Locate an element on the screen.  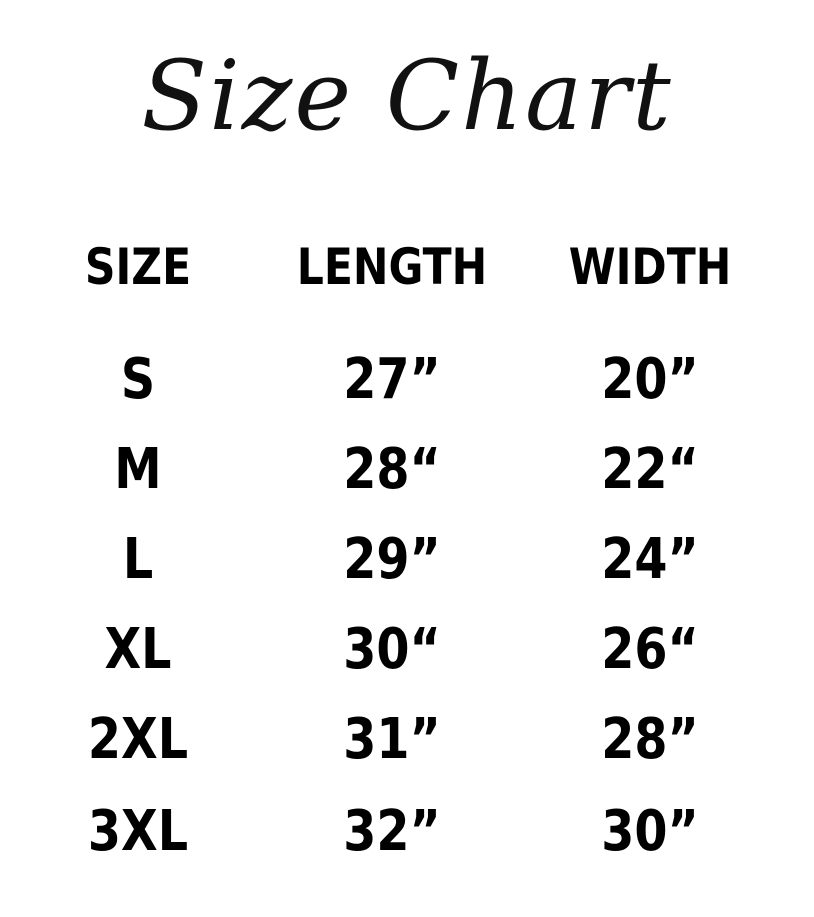
width-cell: 30” is located at coordinates (650, 831).